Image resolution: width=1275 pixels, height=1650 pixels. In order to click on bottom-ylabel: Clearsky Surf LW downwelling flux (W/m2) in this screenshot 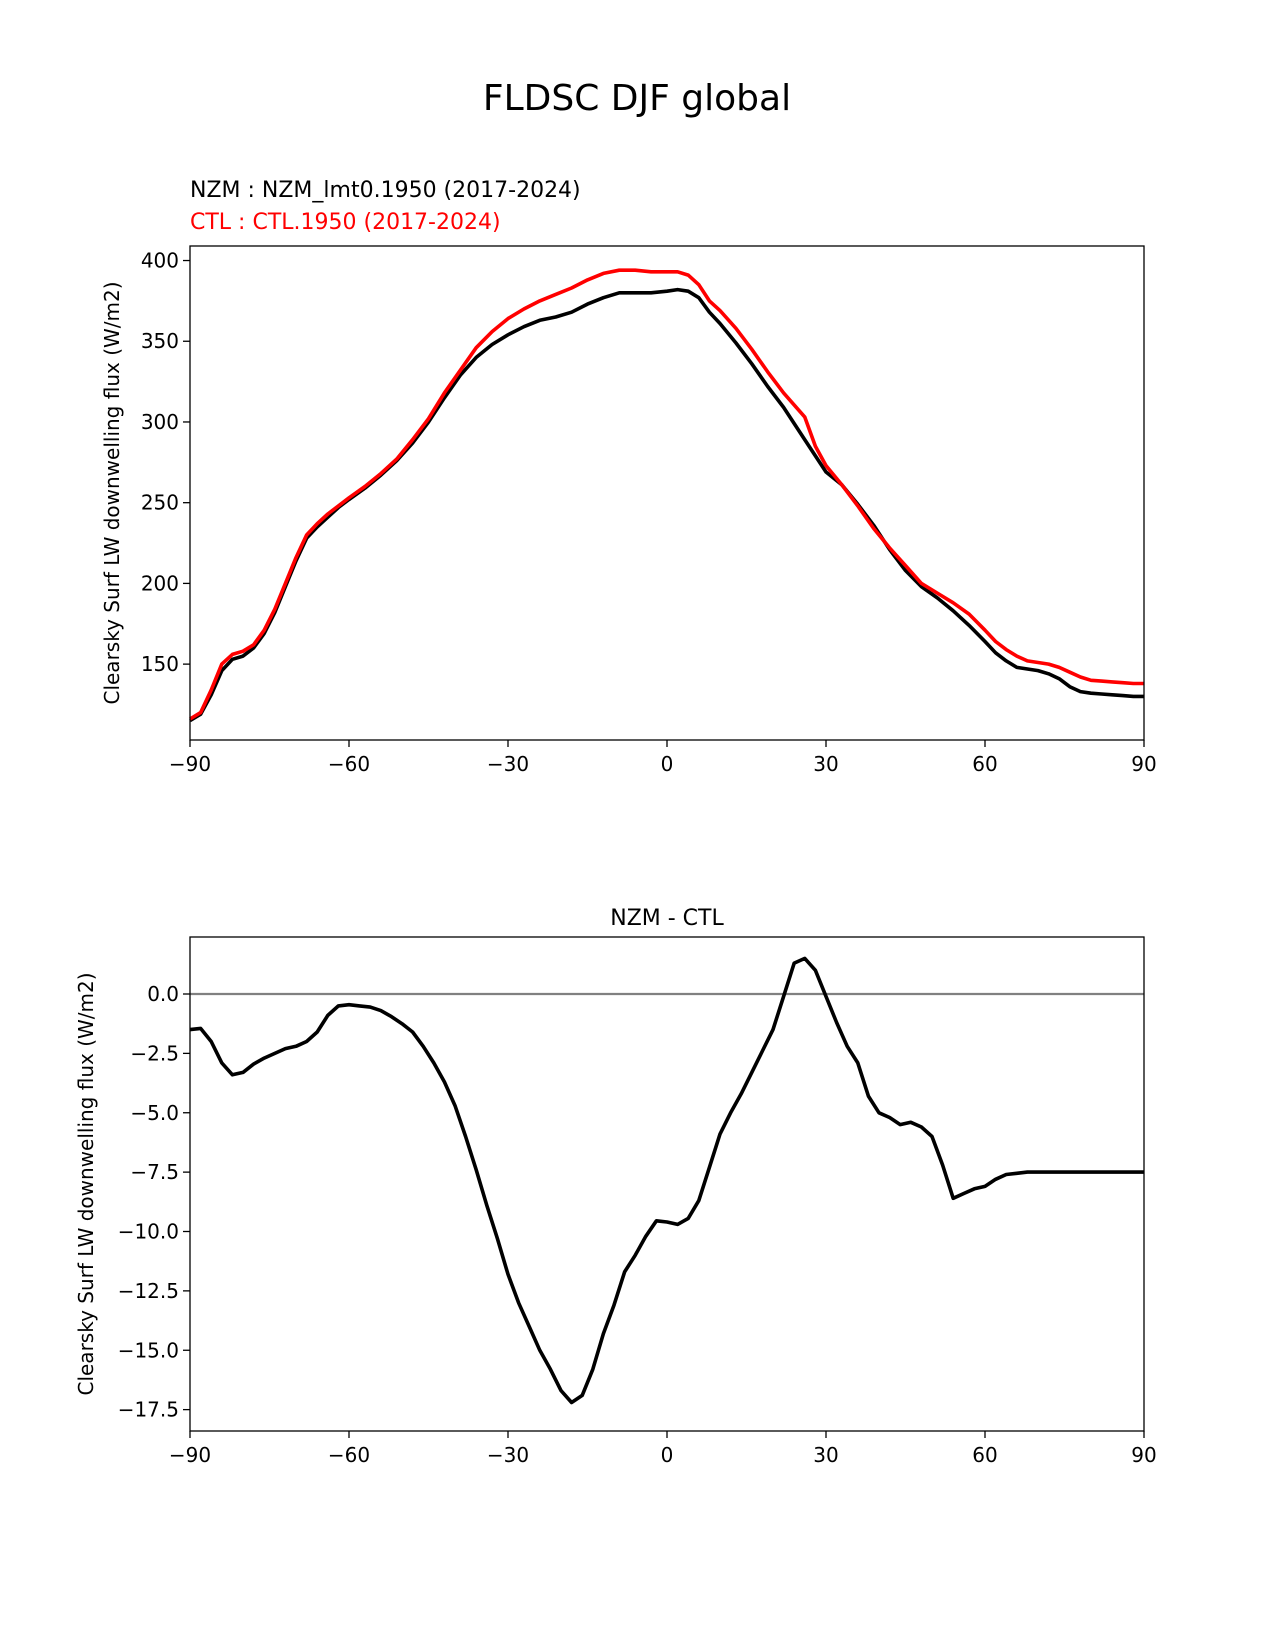, I will do `click(86, 1183)`.